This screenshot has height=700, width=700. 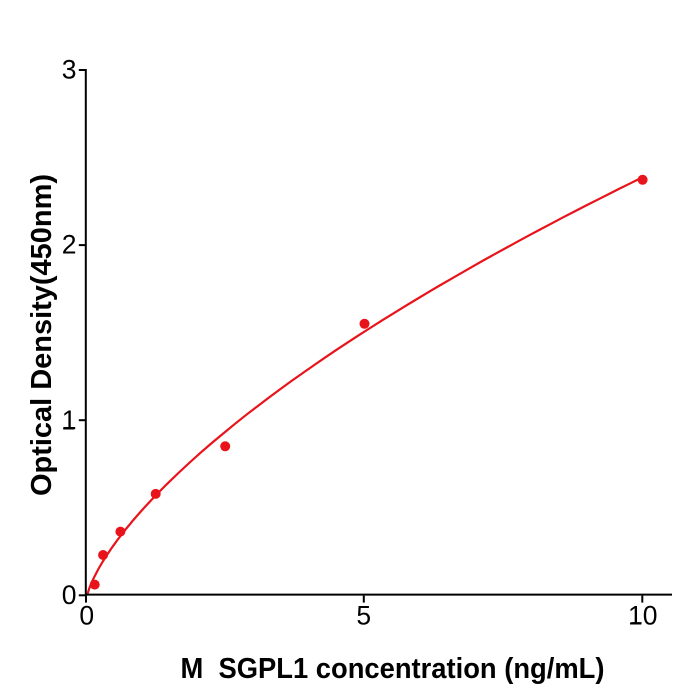 I want to click on svg-text: 2, so click(x=69, y=245).